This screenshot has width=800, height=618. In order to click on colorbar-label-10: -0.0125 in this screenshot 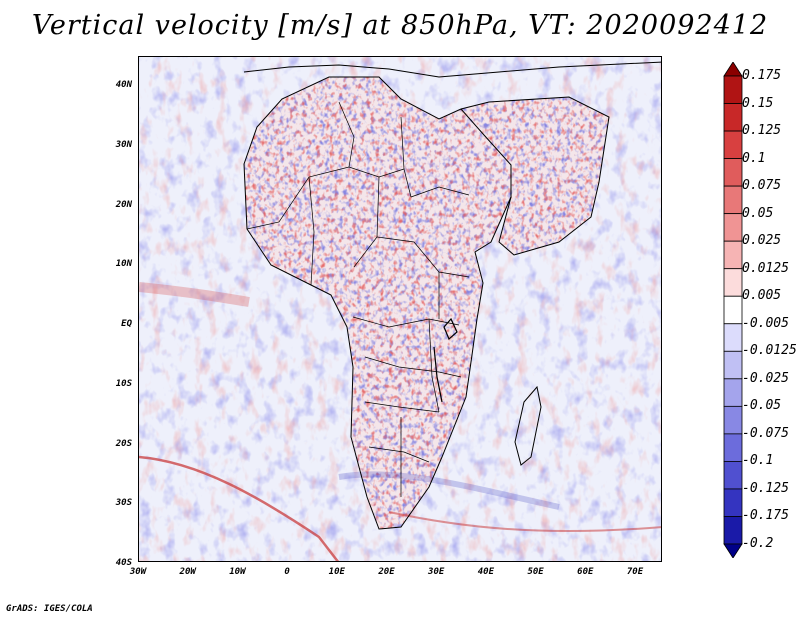, I will do `click(769, 351)`.